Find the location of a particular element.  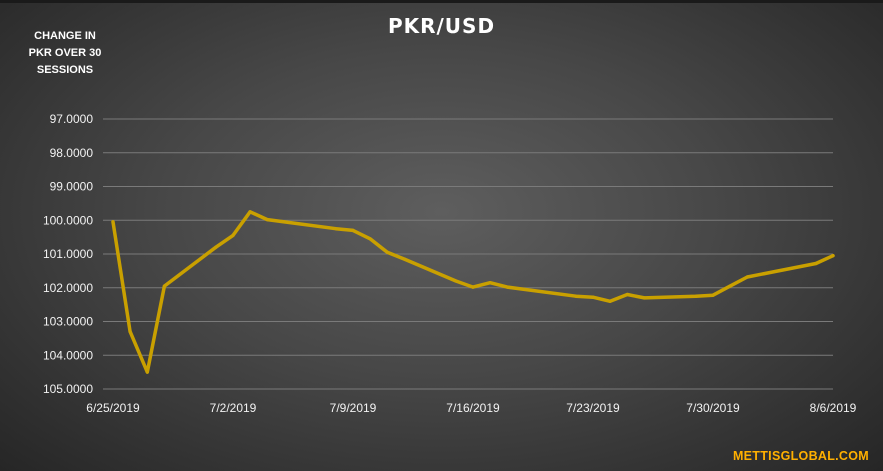

x-tick-label-4: 7/23/2019 is located at coordinates (593, 408).